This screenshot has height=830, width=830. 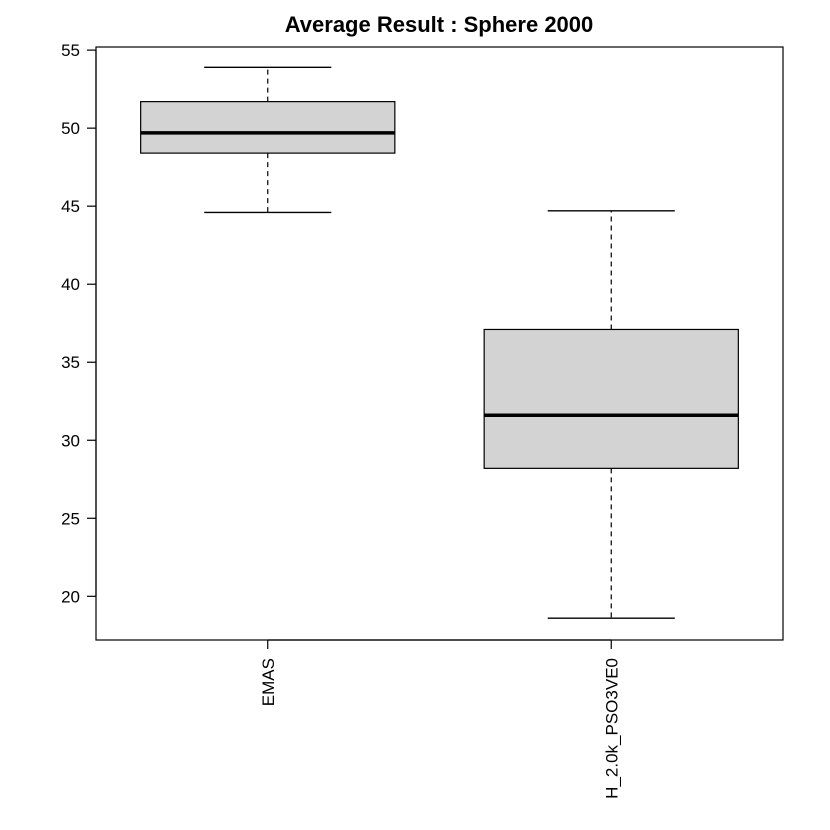 What do you see at coordinates (70, 440) in the screenshot?
I see `y-tick-label: 30` at bounding box center [70, 440].